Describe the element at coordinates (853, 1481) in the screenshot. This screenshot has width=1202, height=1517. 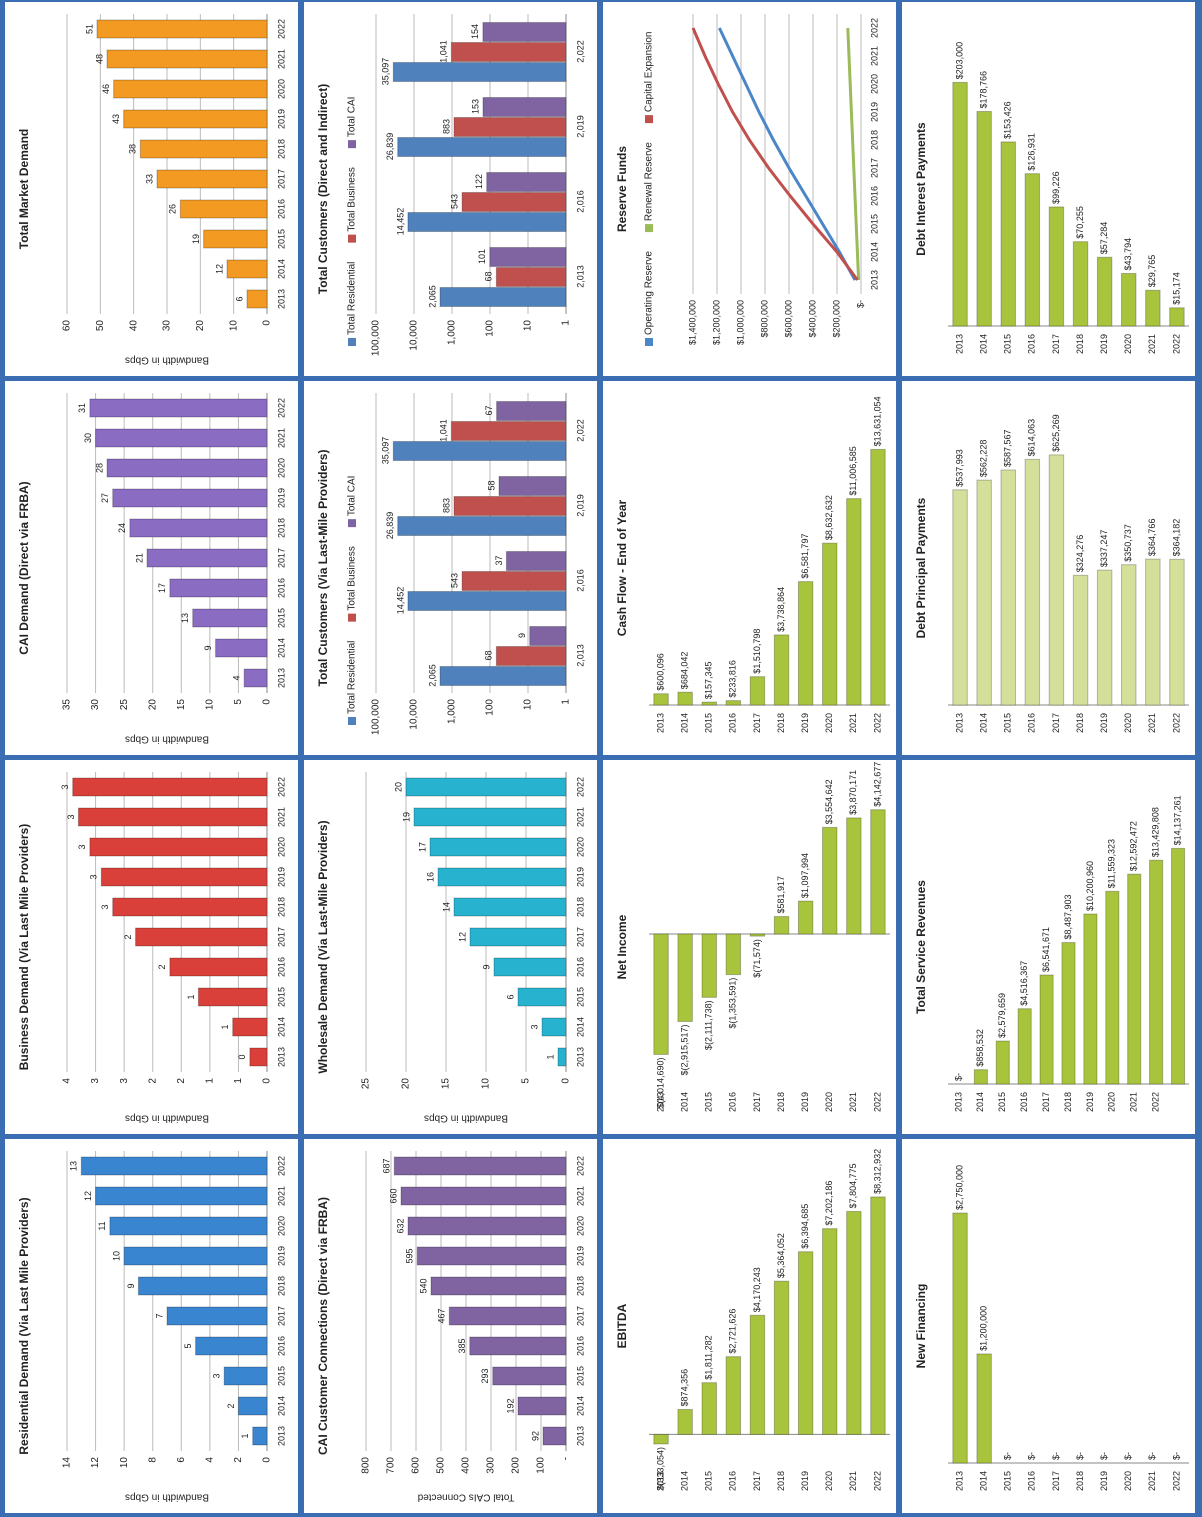
I see `y-tick-label: 2021` at that location.